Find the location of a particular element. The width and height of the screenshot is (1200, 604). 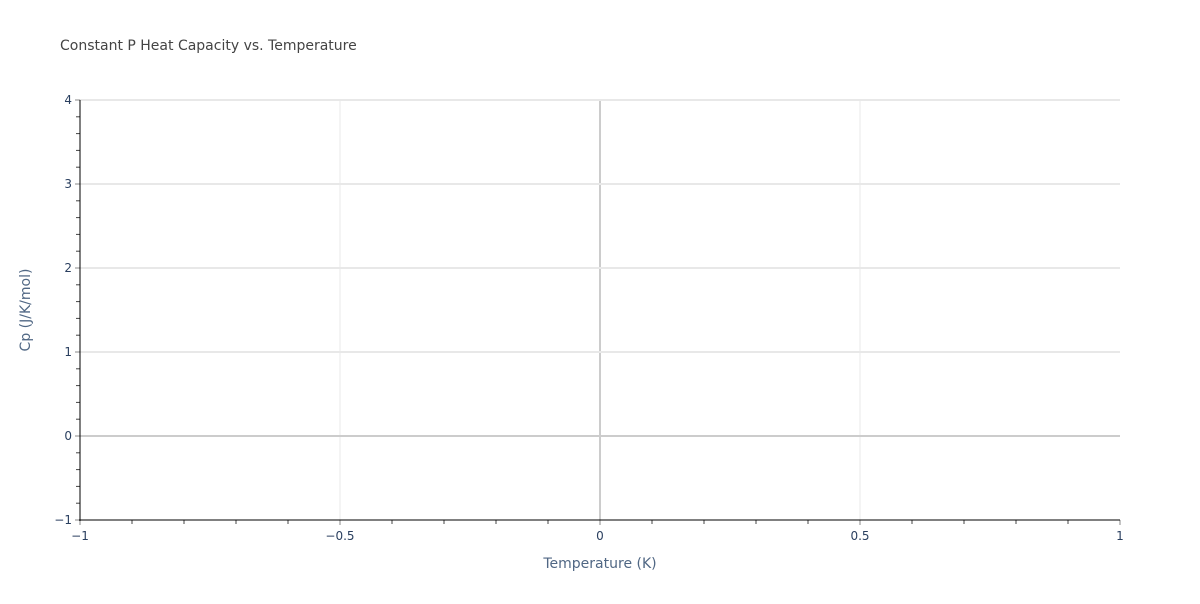

x-tick-label: 0.5 is located at coordinates (859, 536).